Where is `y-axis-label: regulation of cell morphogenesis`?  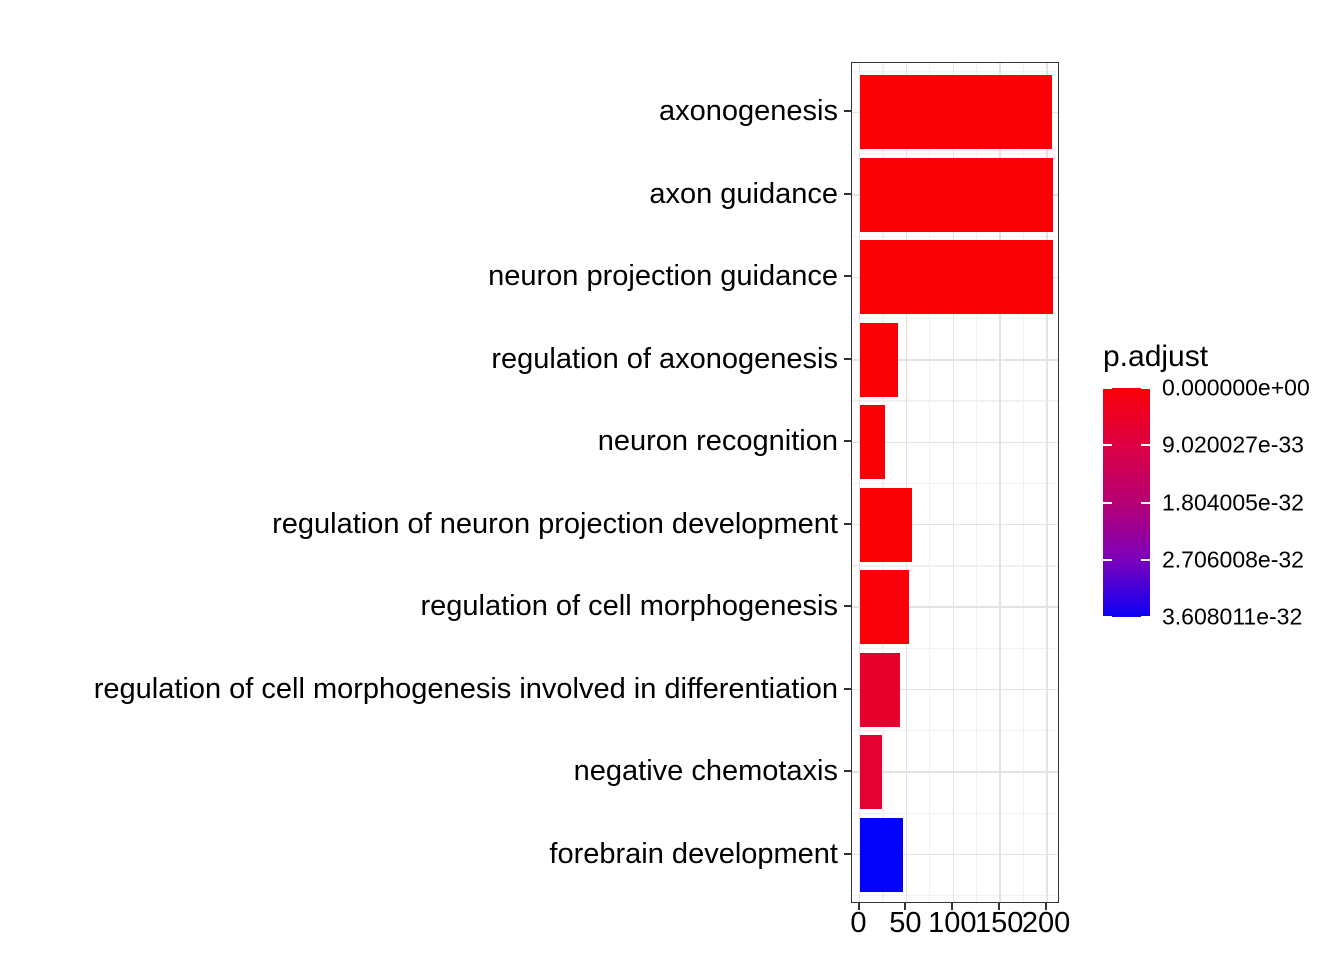 y-axis-label: regulation of cell morphogenesis is located at coordinates (629, 606).